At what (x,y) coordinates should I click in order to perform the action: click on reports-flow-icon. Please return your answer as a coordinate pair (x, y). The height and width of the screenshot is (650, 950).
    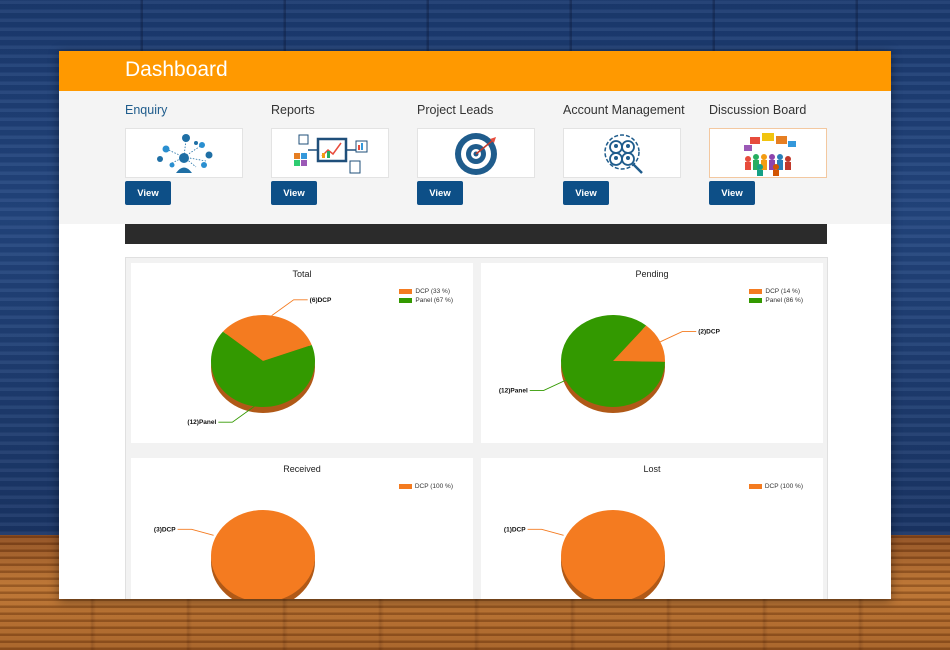
    Looking at the image, I should click on (330, 153).